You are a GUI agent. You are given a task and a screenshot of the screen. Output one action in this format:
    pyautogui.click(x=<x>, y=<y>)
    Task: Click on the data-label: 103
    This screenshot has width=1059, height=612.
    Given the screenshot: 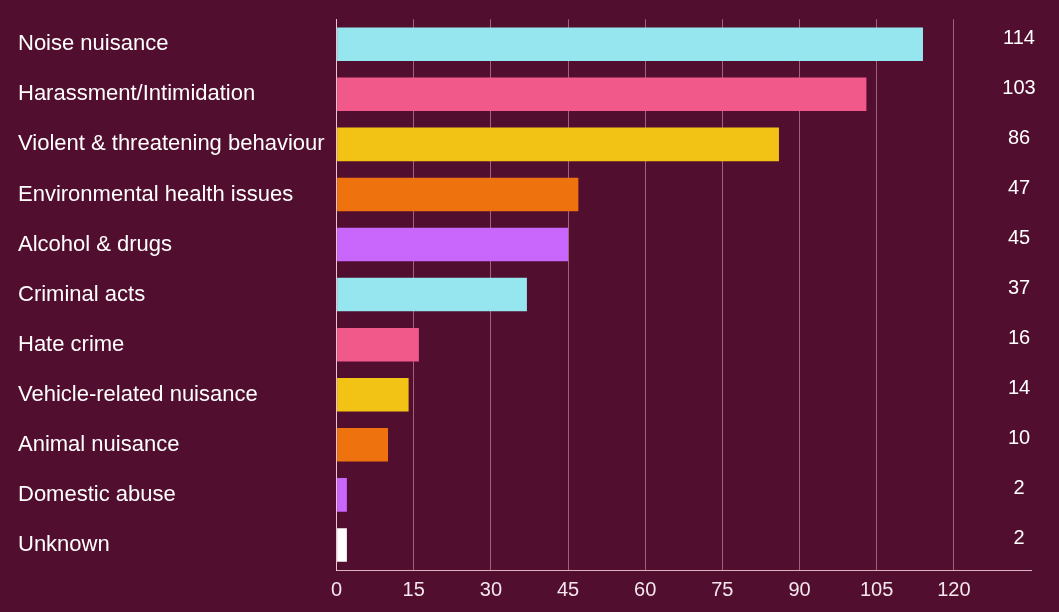 What is the action you would take?
    pyautogui.click(x=1019, y=86)
    